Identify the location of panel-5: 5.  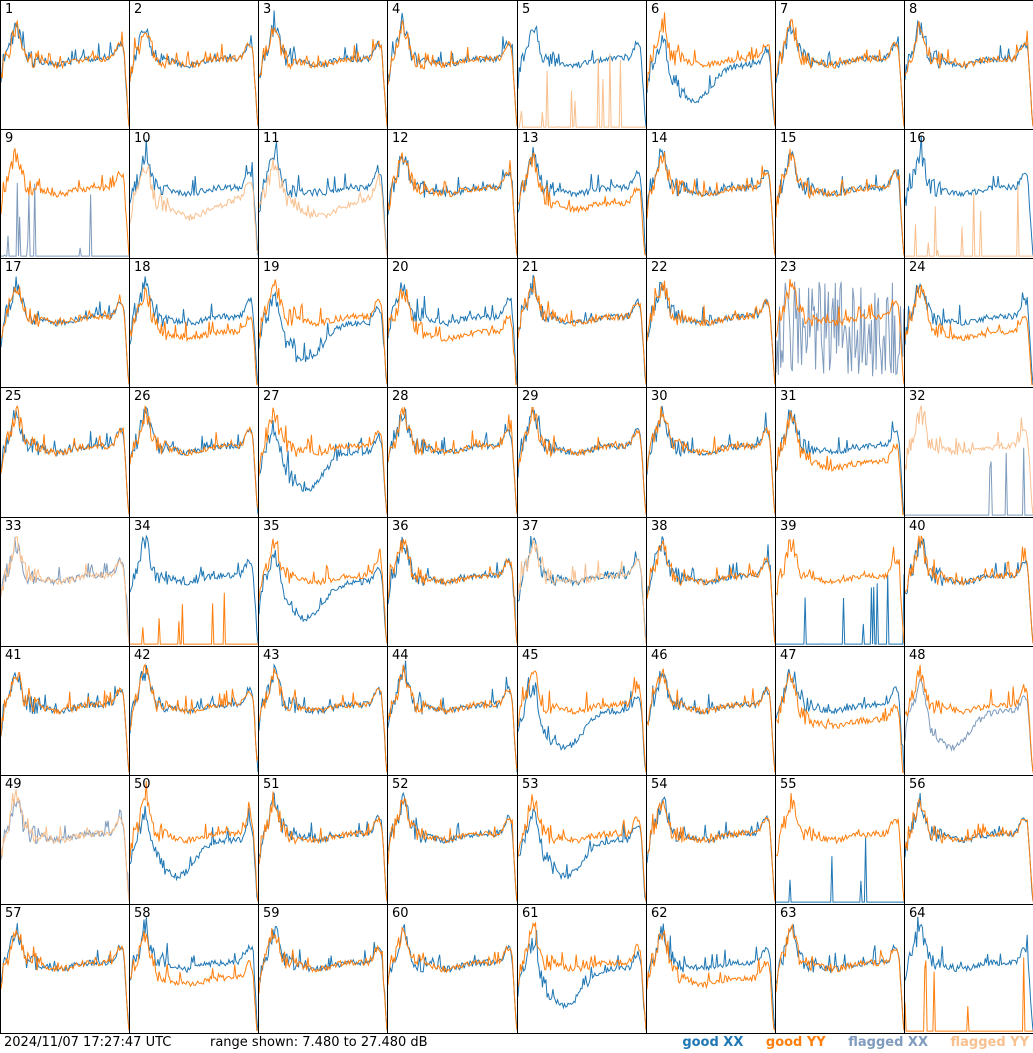
(582, 65).